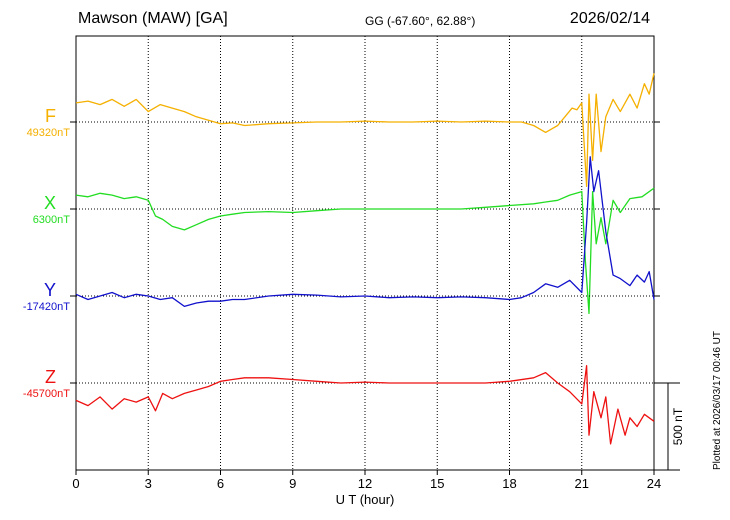 Image resolution: width=730 pixels, height=520 pixels. Describe the element at coordinates (365, 499) in the screenshot. I see `x-axis-label: U T (hour)` at that location.